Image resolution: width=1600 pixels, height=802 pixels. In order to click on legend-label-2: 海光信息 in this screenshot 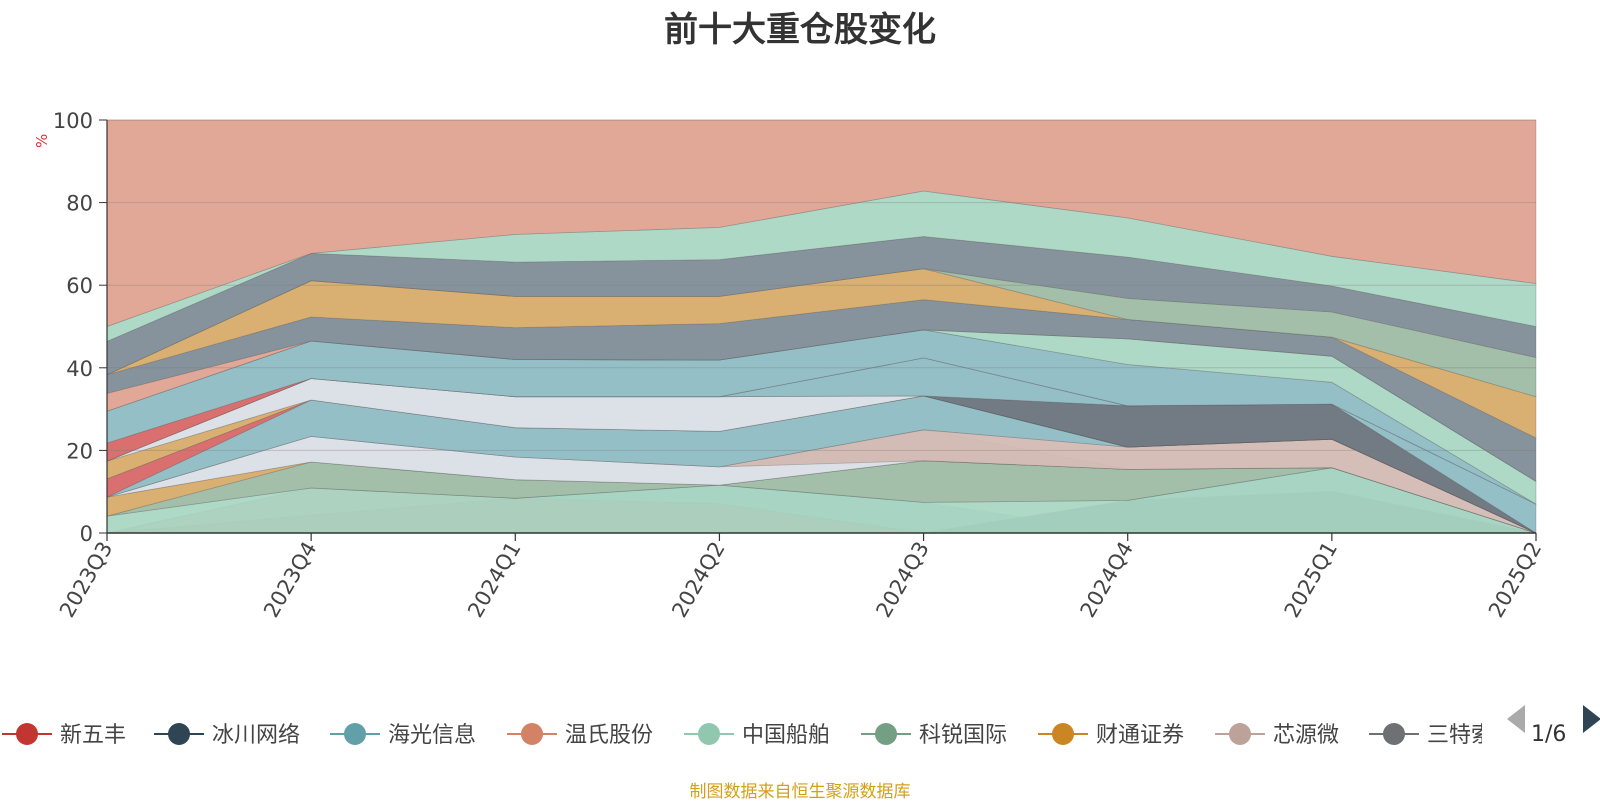, I will do `click(432, 735)`.